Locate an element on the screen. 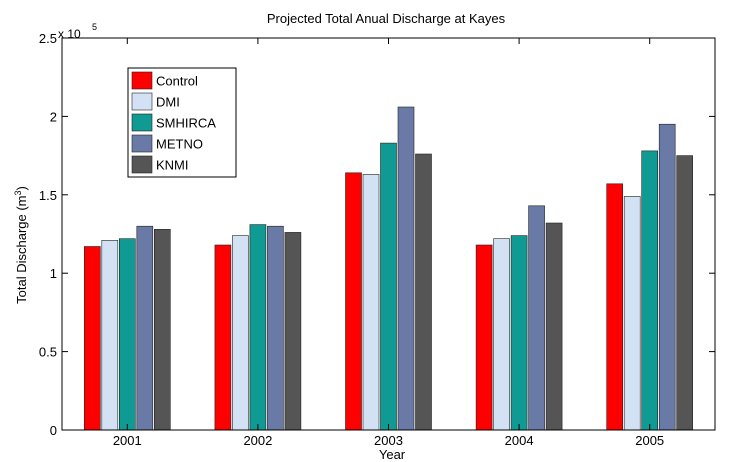  x-tick-label: 2004 is located at coordinates (519, 440).